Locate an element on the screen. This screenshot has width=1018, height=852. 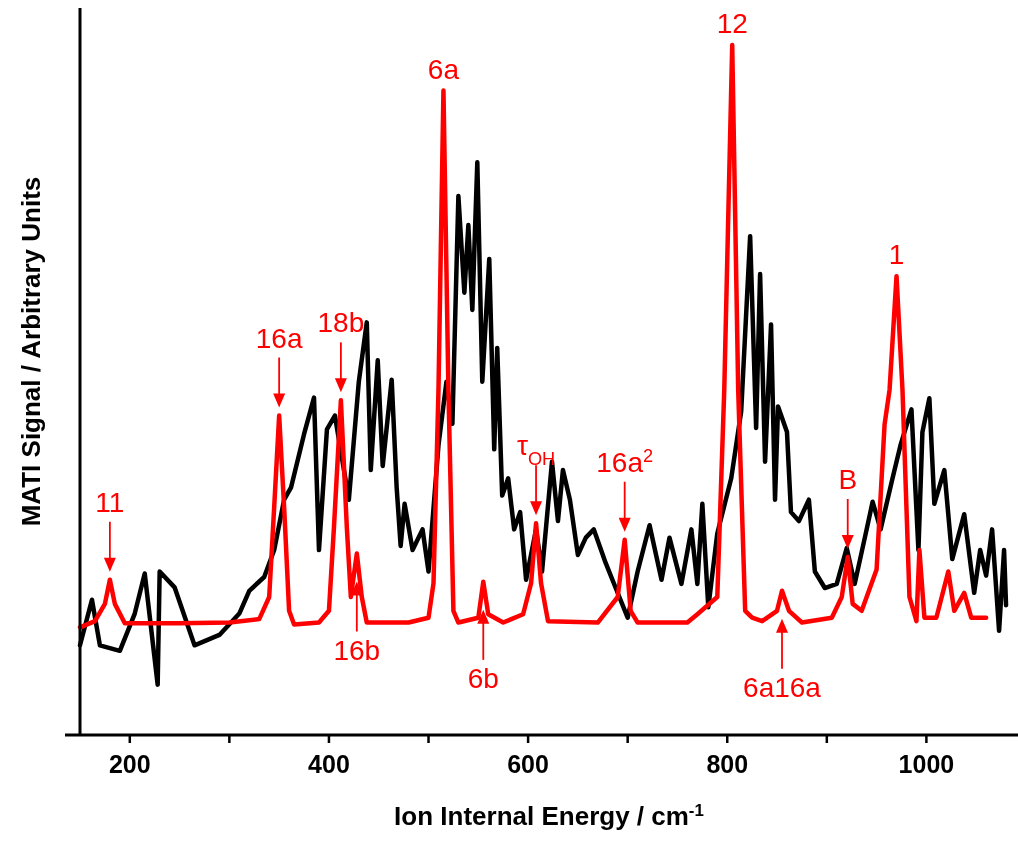
annotation: B is located at coordinates (848, 479).